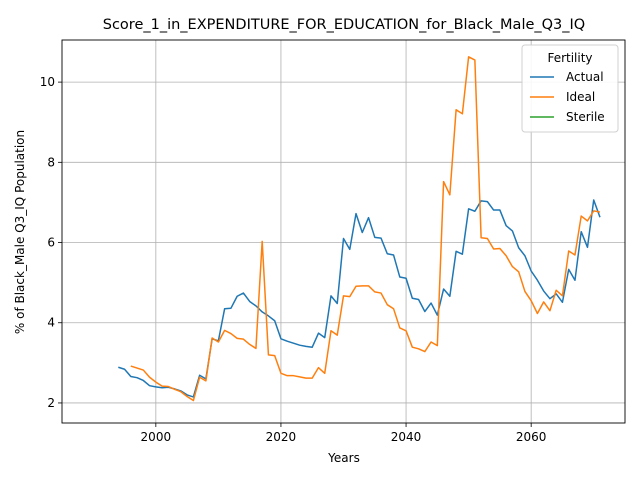 Image resolution: width=640 pixels, height=480 pixels. Describe the element at coordinates (51, 162) in the screenshot. I see `y-tick-label: 8` at that location.